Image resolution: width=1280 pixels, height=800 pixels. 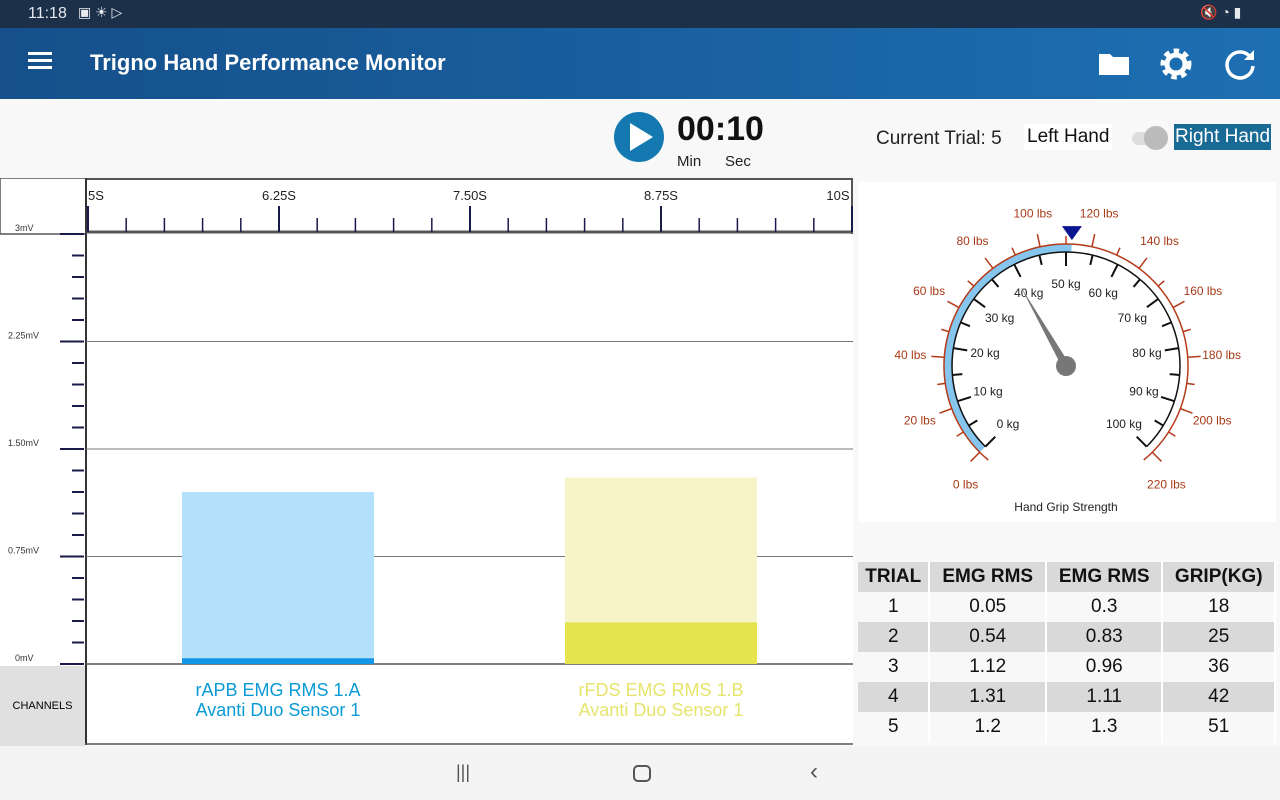 I want to click on table-cell: 0.3, so click(x=1104, y=607).